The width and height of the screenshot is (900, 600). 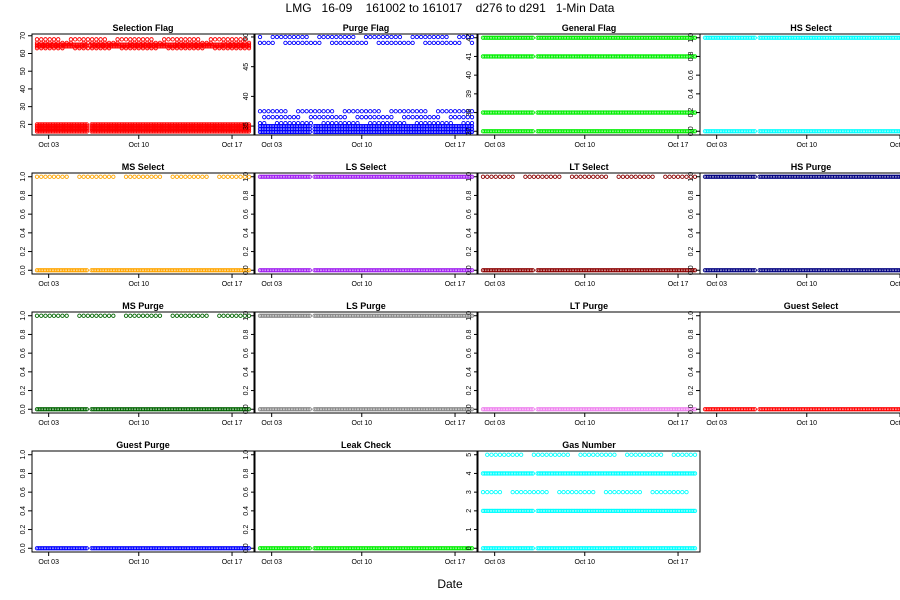 I want to click on ms-purge-ytick-label: 0.8, so click(x=23, y=334).